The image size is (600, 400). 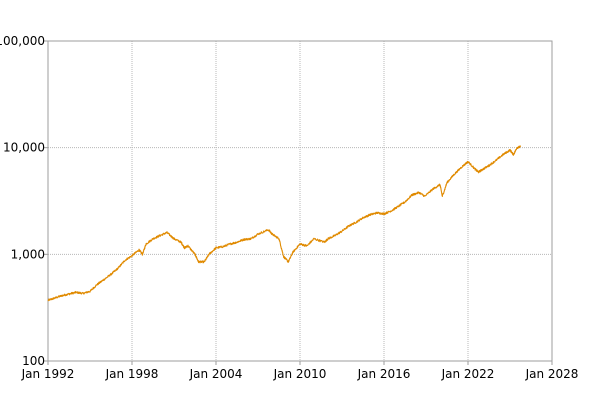 What do you see at coordinates (300, 374) in the screenshot?
I see `x-tick-label: Jan 2010` at bounding box center [300, 374].